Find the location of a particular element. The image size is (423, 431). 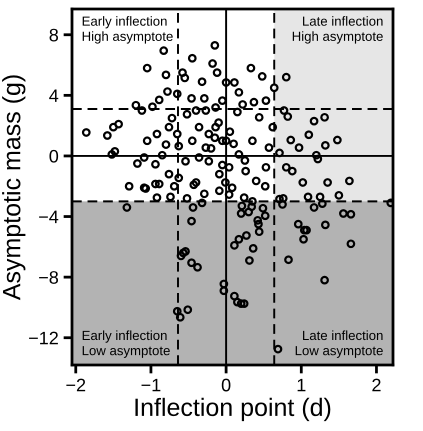

annotation: Late inflection Low asymptote is located at coordinates (339, 344).